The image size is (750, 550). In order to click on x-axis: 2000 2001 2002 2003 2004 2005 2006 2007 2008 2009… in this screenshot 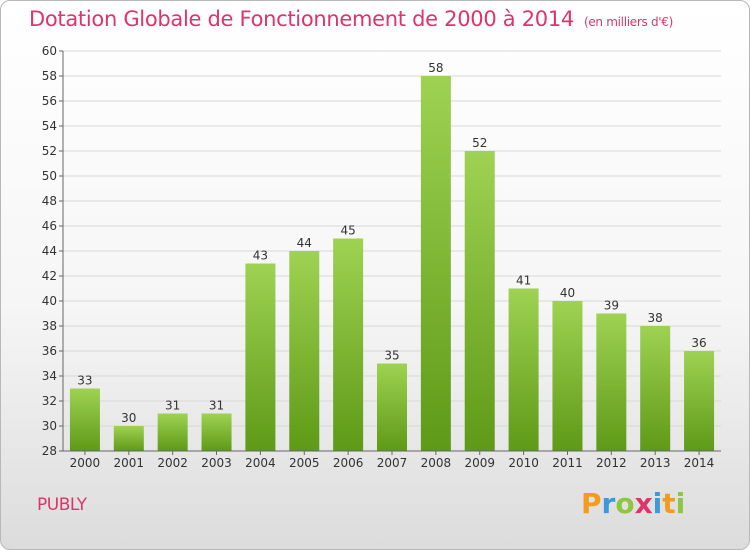, I will do `click(392, 460)`.